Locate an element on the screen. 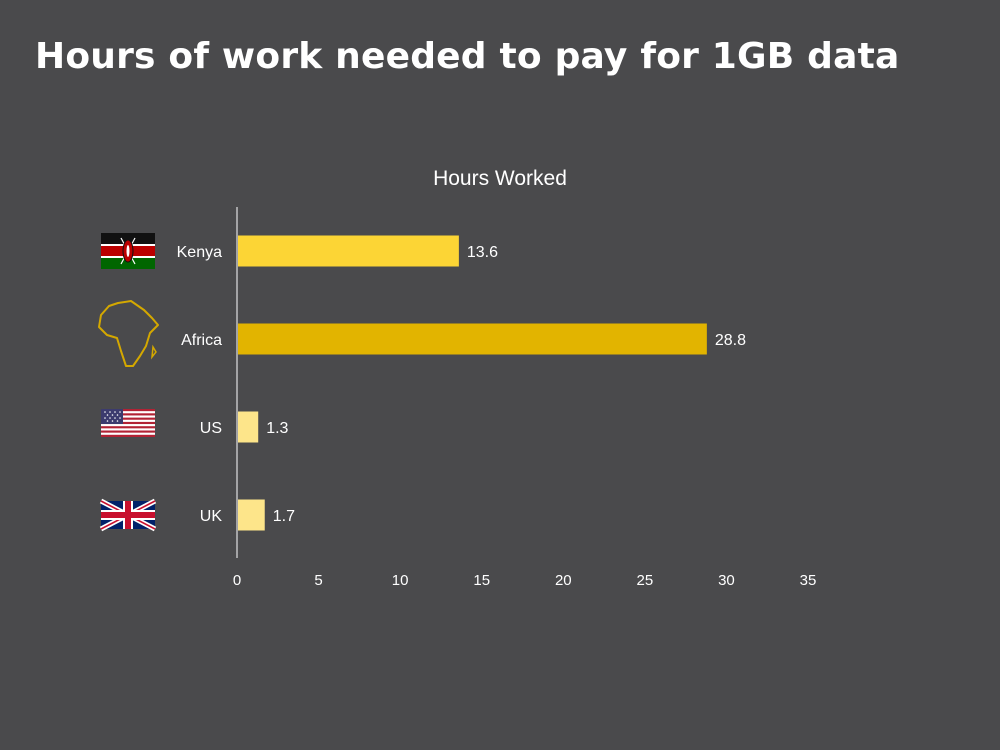 Image resolution: width=1000 pixels, height=750 pixels. x-tick-label: 10 is located at coordinates (400, 580).